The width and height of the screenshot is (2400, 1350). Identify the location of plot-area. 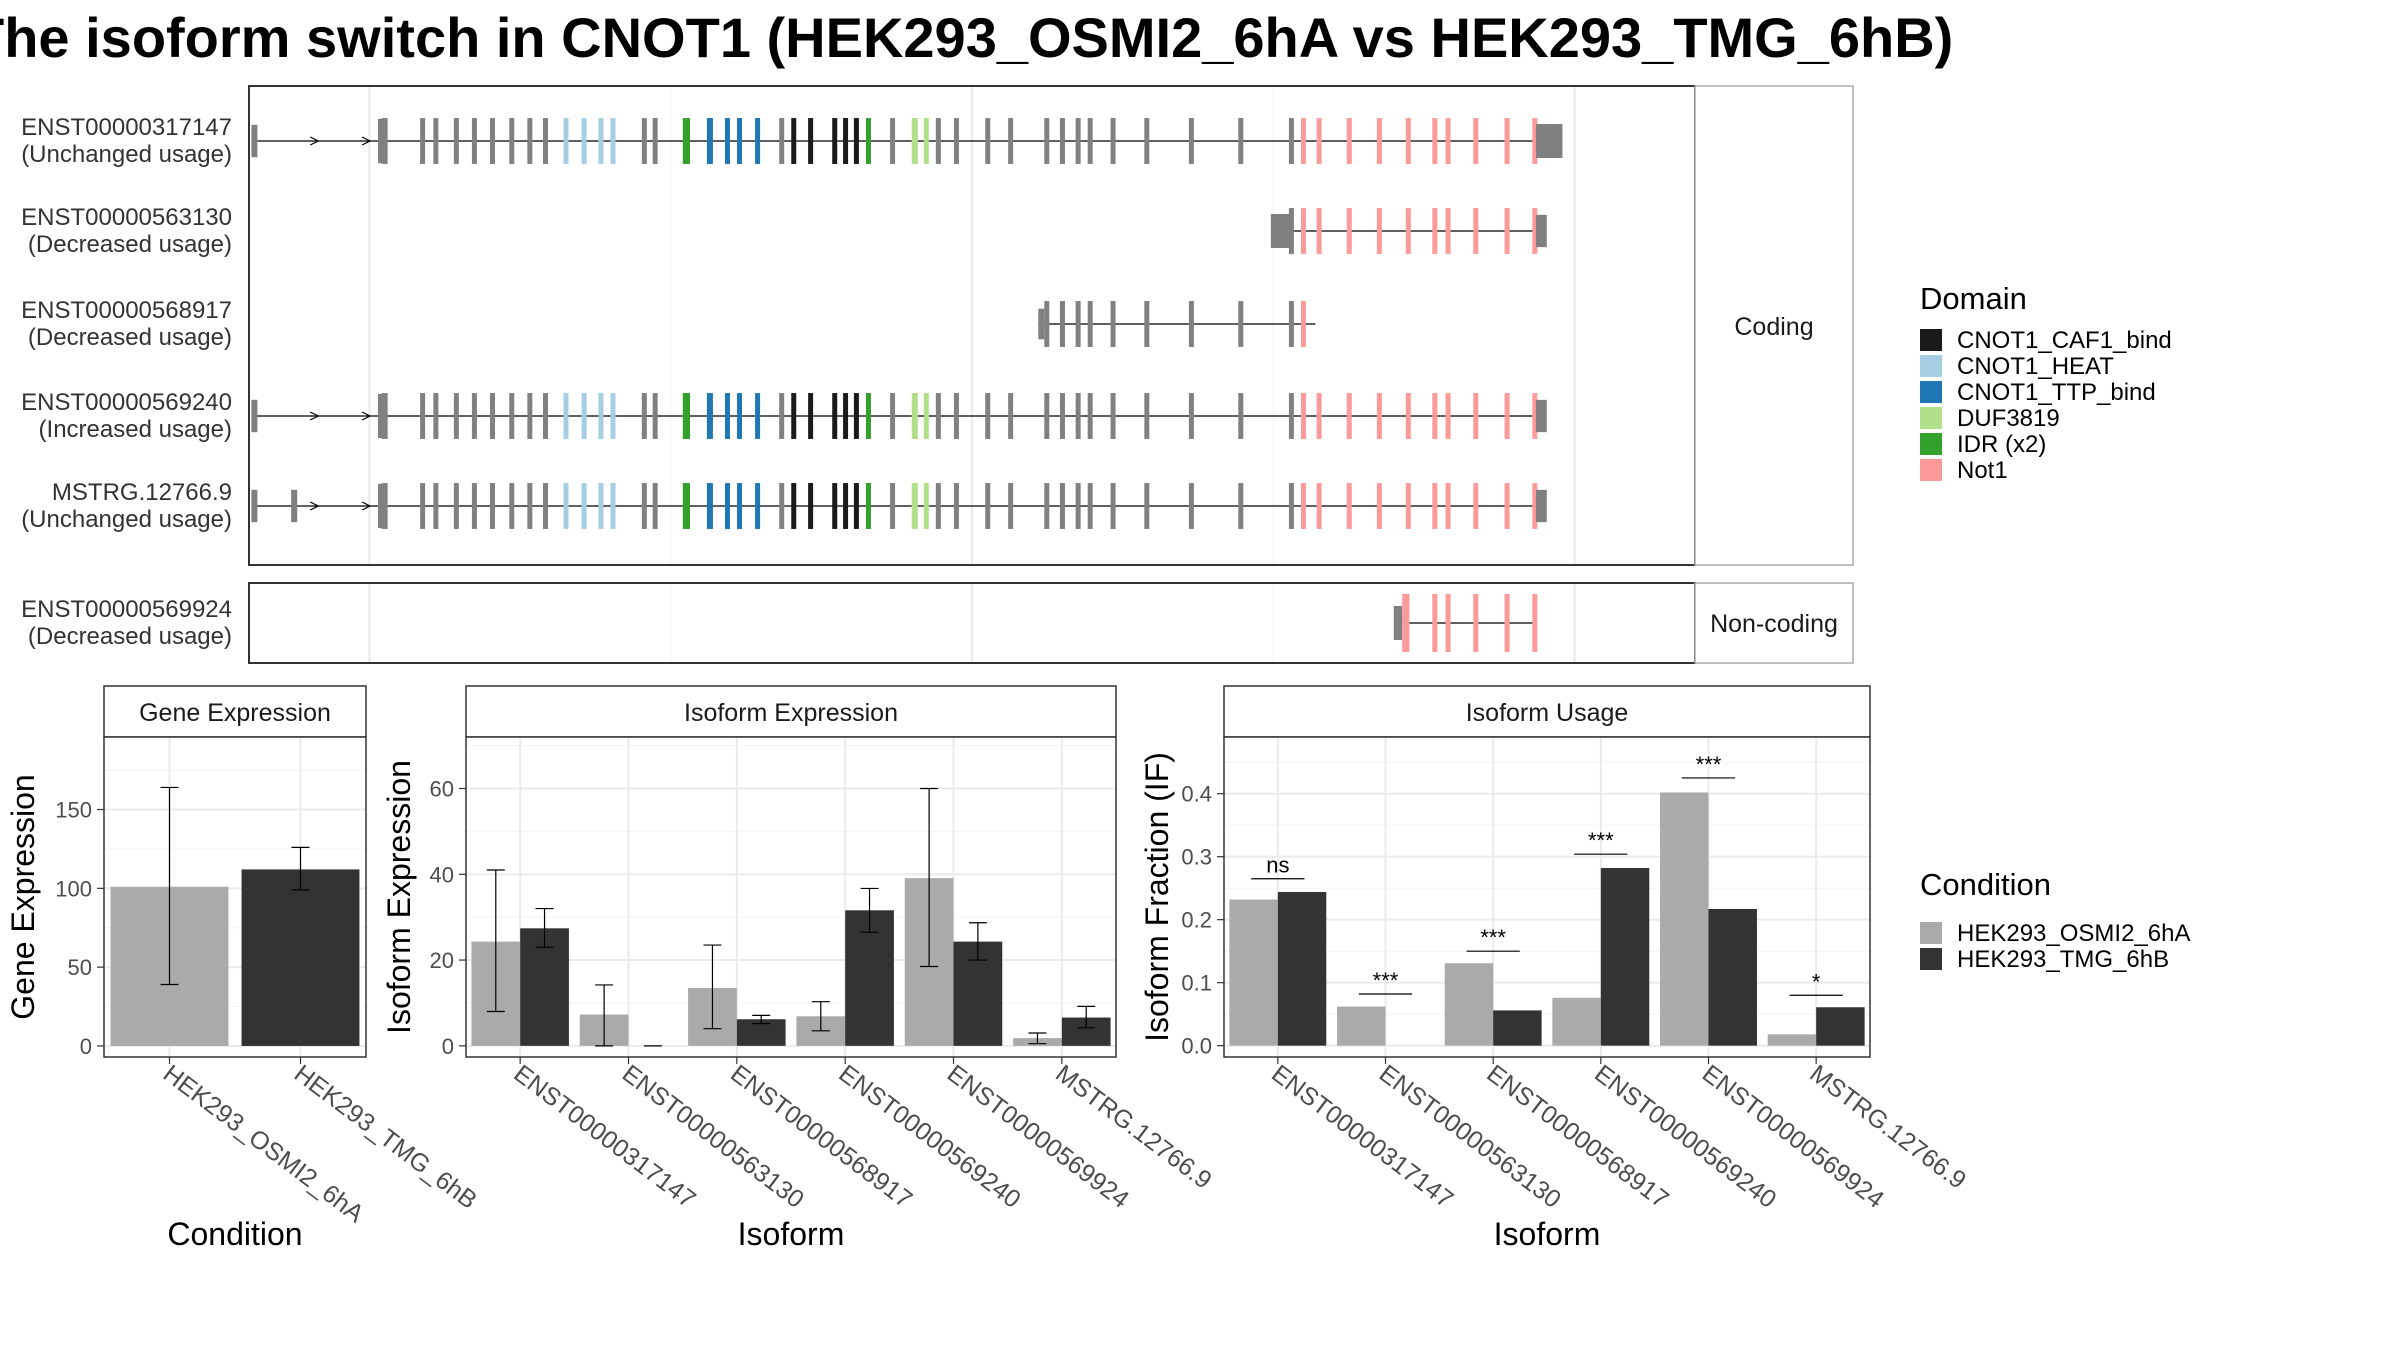
(1547, 897).